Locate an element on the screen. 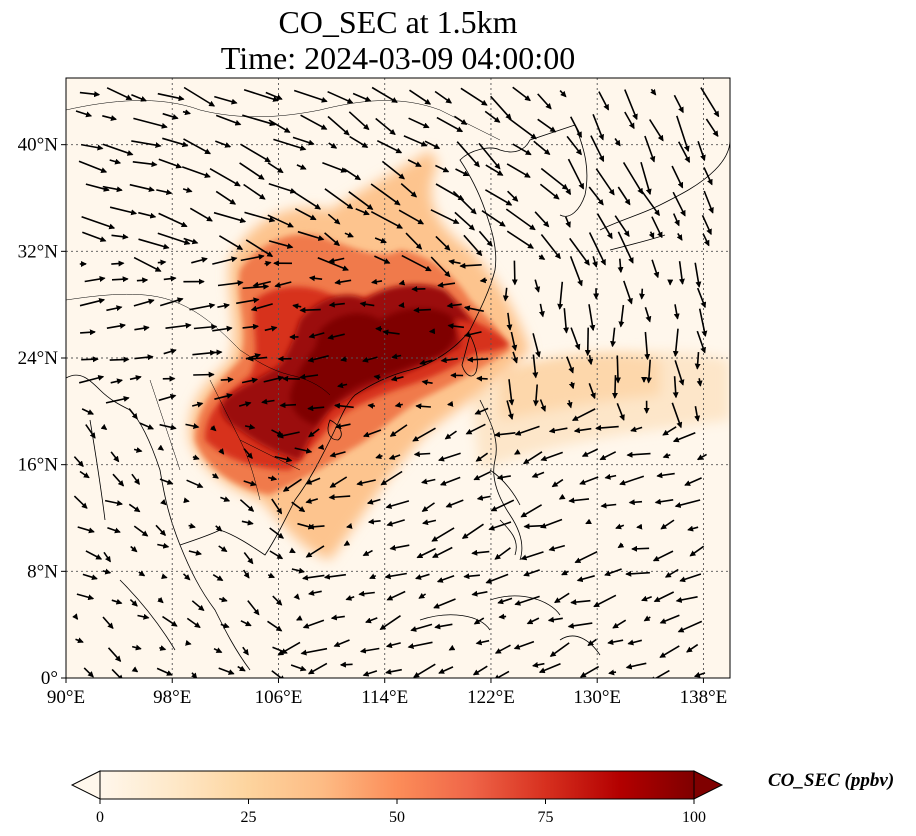  y-tick-label: 16°N is located at coordinates (38, 465).